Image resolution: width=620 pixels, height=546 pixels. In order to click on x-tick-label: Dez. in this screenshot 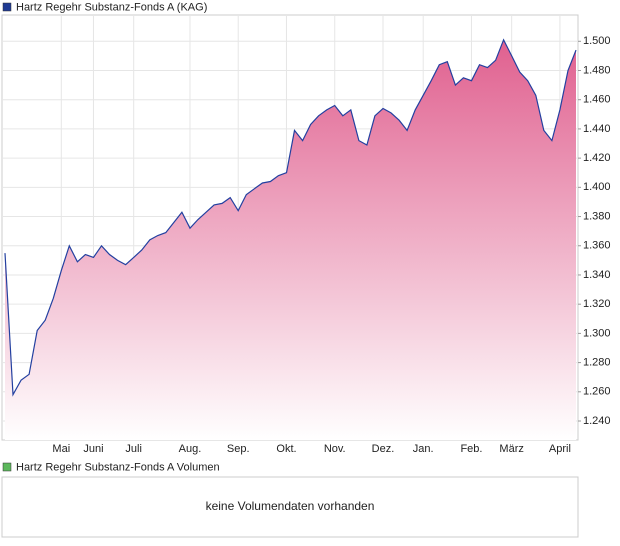, I will do `click(383, 449)`.